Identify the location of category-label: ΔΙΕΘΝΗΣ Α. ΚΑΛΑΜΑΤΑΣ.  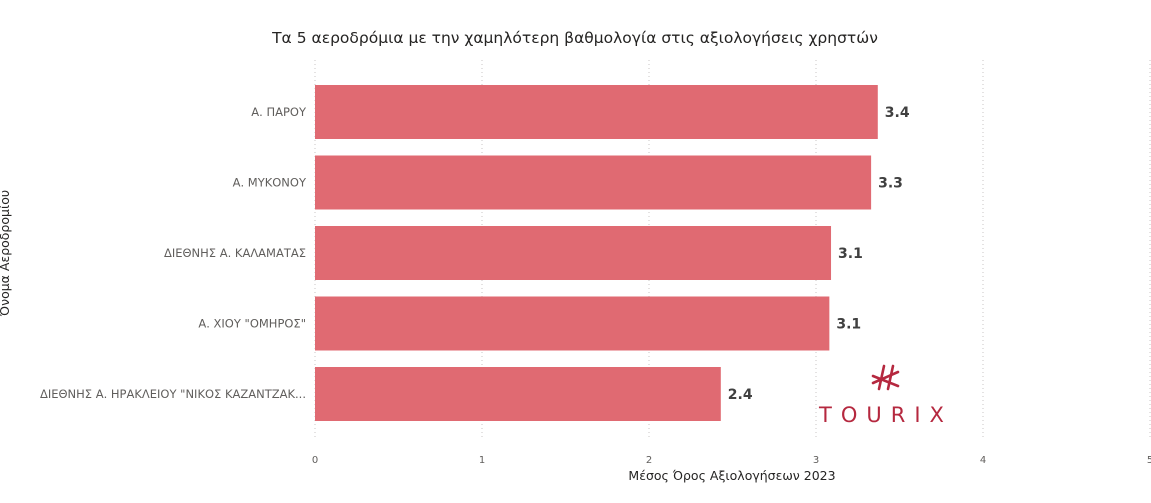
(235, 253).